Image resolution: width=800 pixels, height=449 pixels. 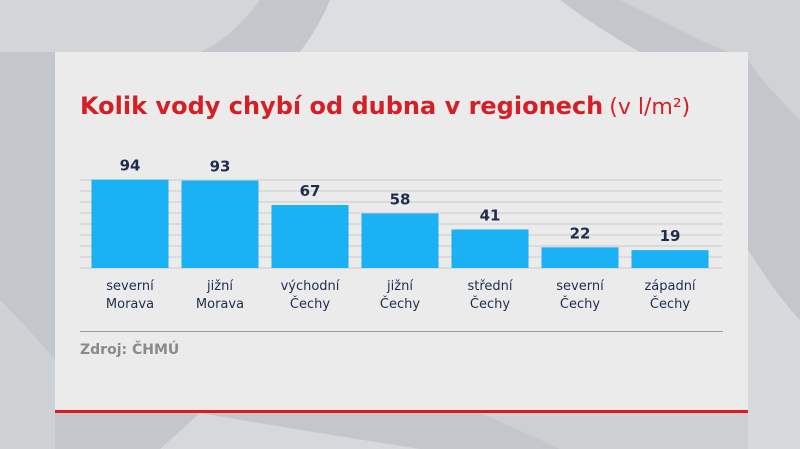 I want to click on chart-title-text: Kolik vody chybí od dubna v regionech, so click(x=342, y=106).